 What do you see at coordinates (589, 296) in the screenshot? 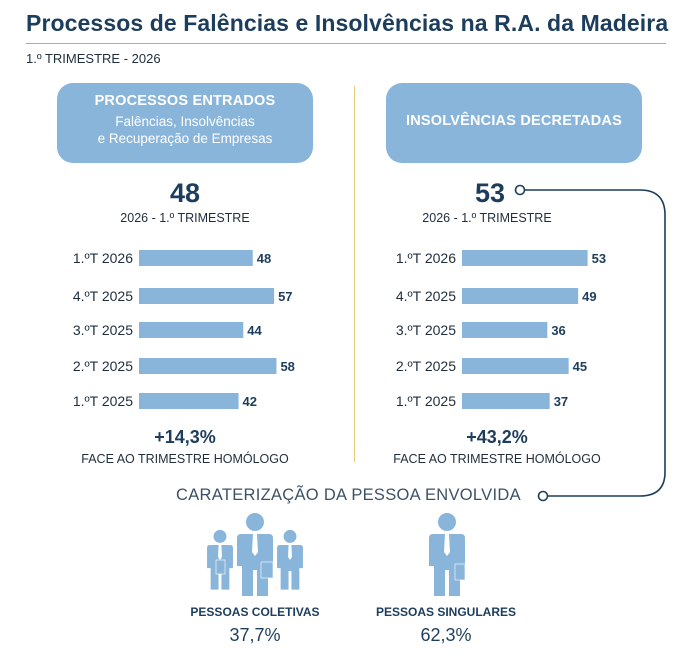
I see `insolvencias-decretadas-value-label: 49` at bounding box center [589, 296].